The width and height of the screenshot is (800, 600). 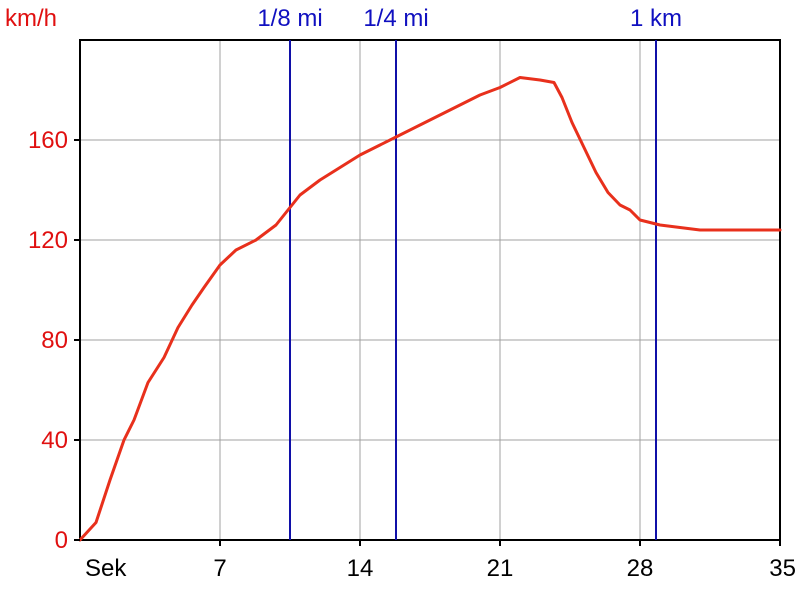 I want to click on y-tick-label: 120, so click(x=48, y=240).